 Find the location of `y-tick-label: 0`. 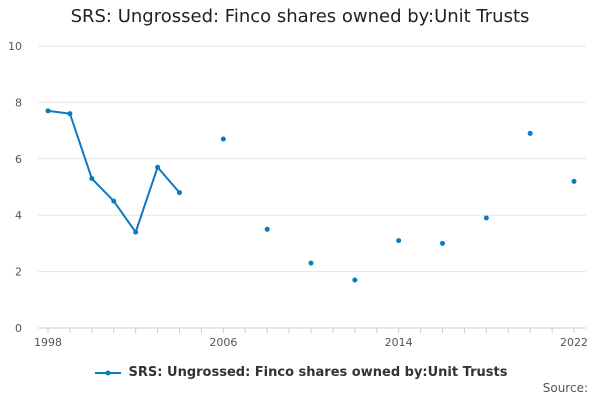

y-tick-label: 0 is located at coordinates (18, 328).